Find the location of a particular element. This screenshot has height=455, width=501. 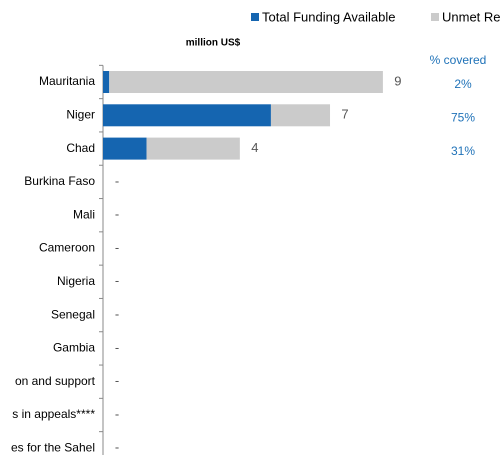

y-tick-label: Niger is located at coordinates (80, 114).